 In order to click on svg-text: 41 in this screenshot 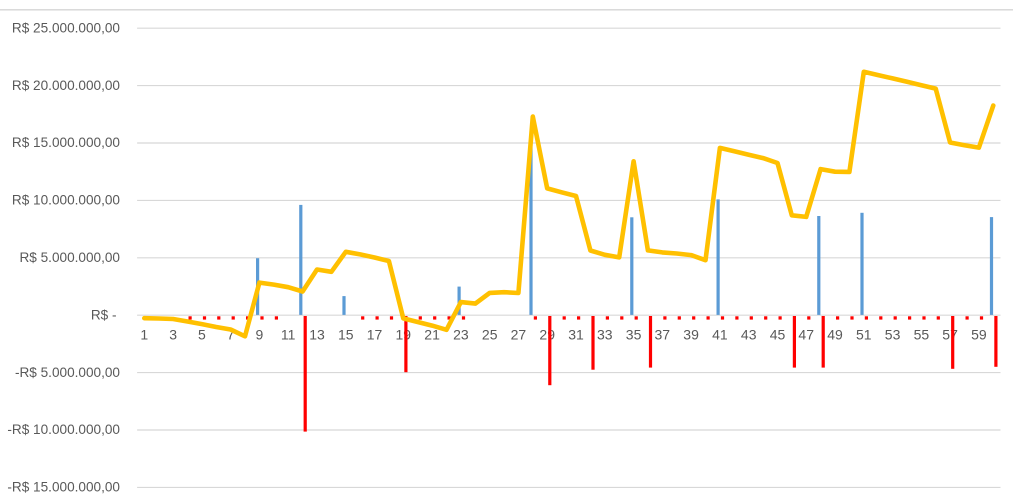, I will do `click(720, 334)`.